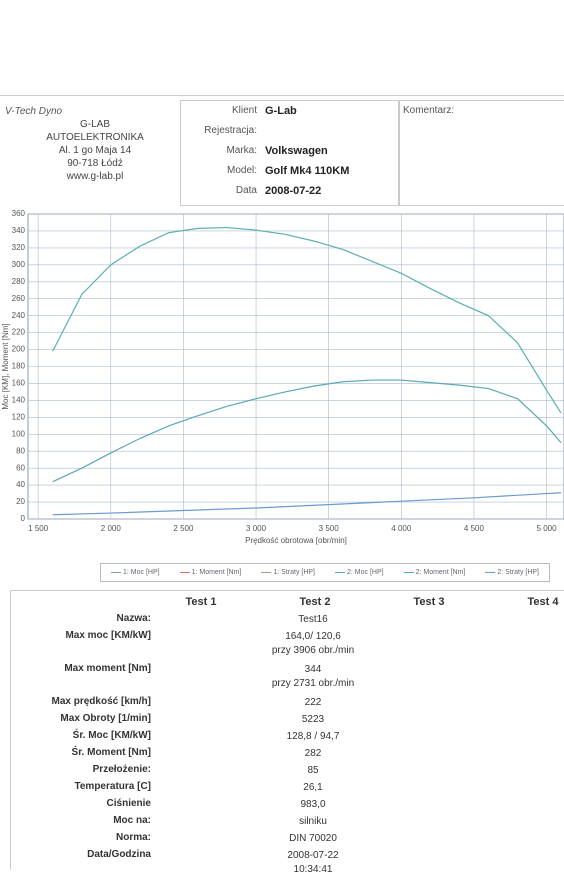 The image size is (564, 877). Describe the element at coordinates (429, 110) in the screenshot. I see `comment-label: Komentarz:` at that location.